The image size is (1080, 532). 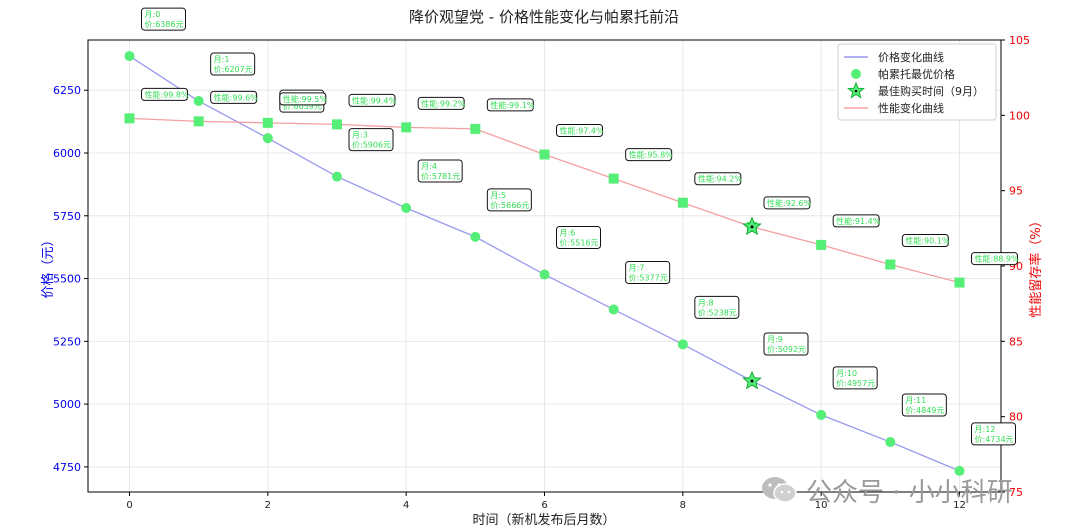 What do you see at coordinates (910, 490) in the screenshot?
I see `watermark: 公众号 · 小小科研` at bounding box center [910, 490].